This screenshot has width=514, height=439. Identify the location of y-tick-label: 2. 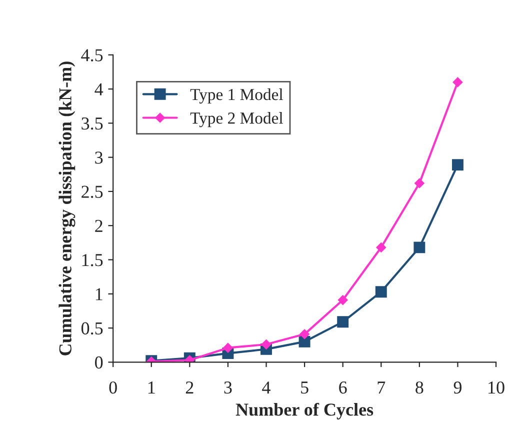
(98, 226).